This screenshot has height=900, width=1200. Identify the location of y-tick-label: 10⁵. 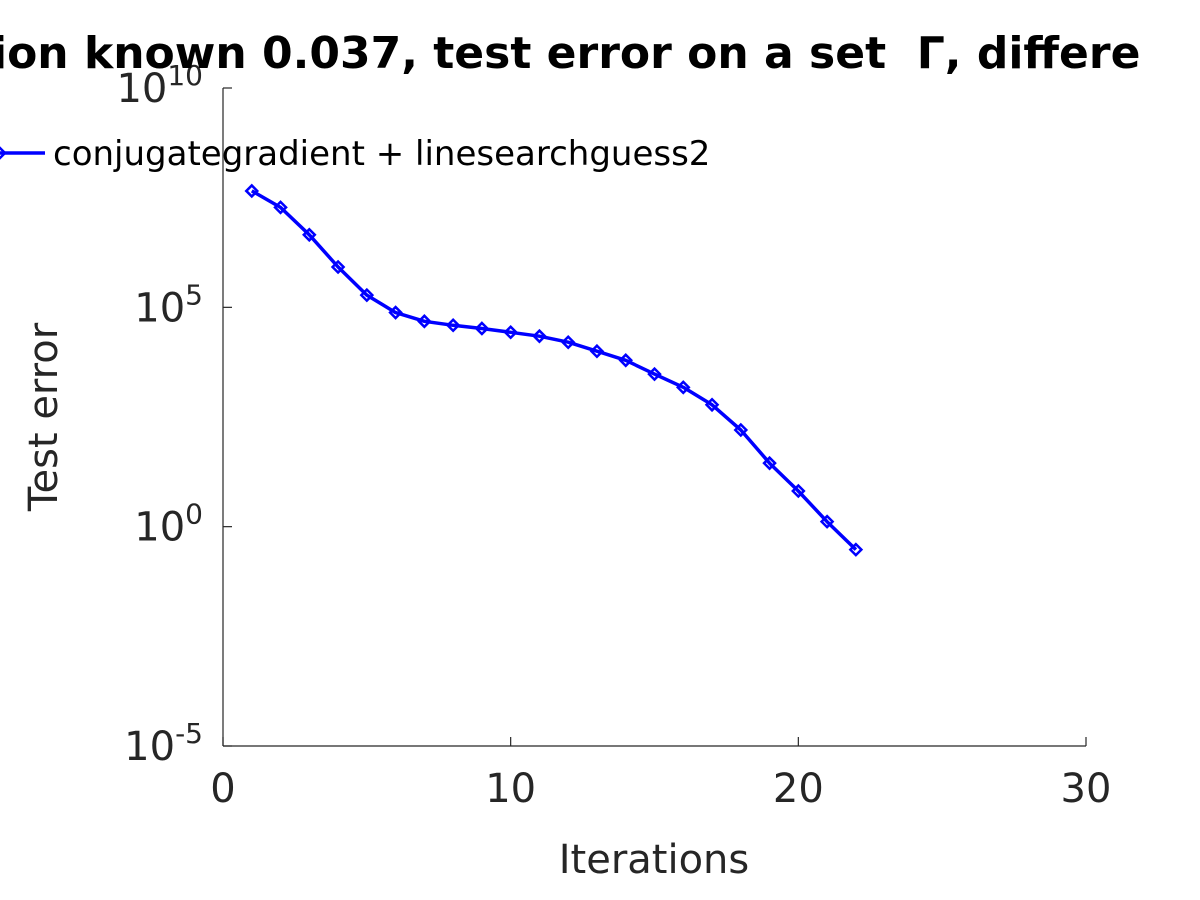
(168, 304).